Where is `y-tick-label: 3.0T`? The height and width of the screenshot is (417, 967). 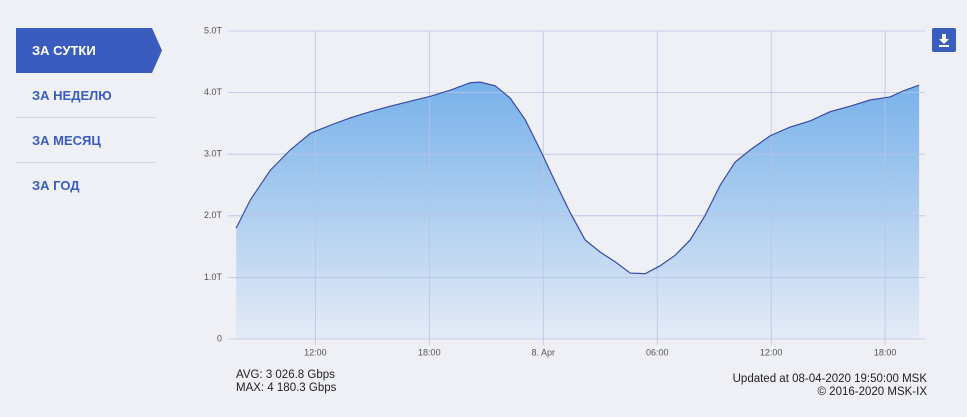 y-tick-label: 3.0T is located at coordinates (213, 154).